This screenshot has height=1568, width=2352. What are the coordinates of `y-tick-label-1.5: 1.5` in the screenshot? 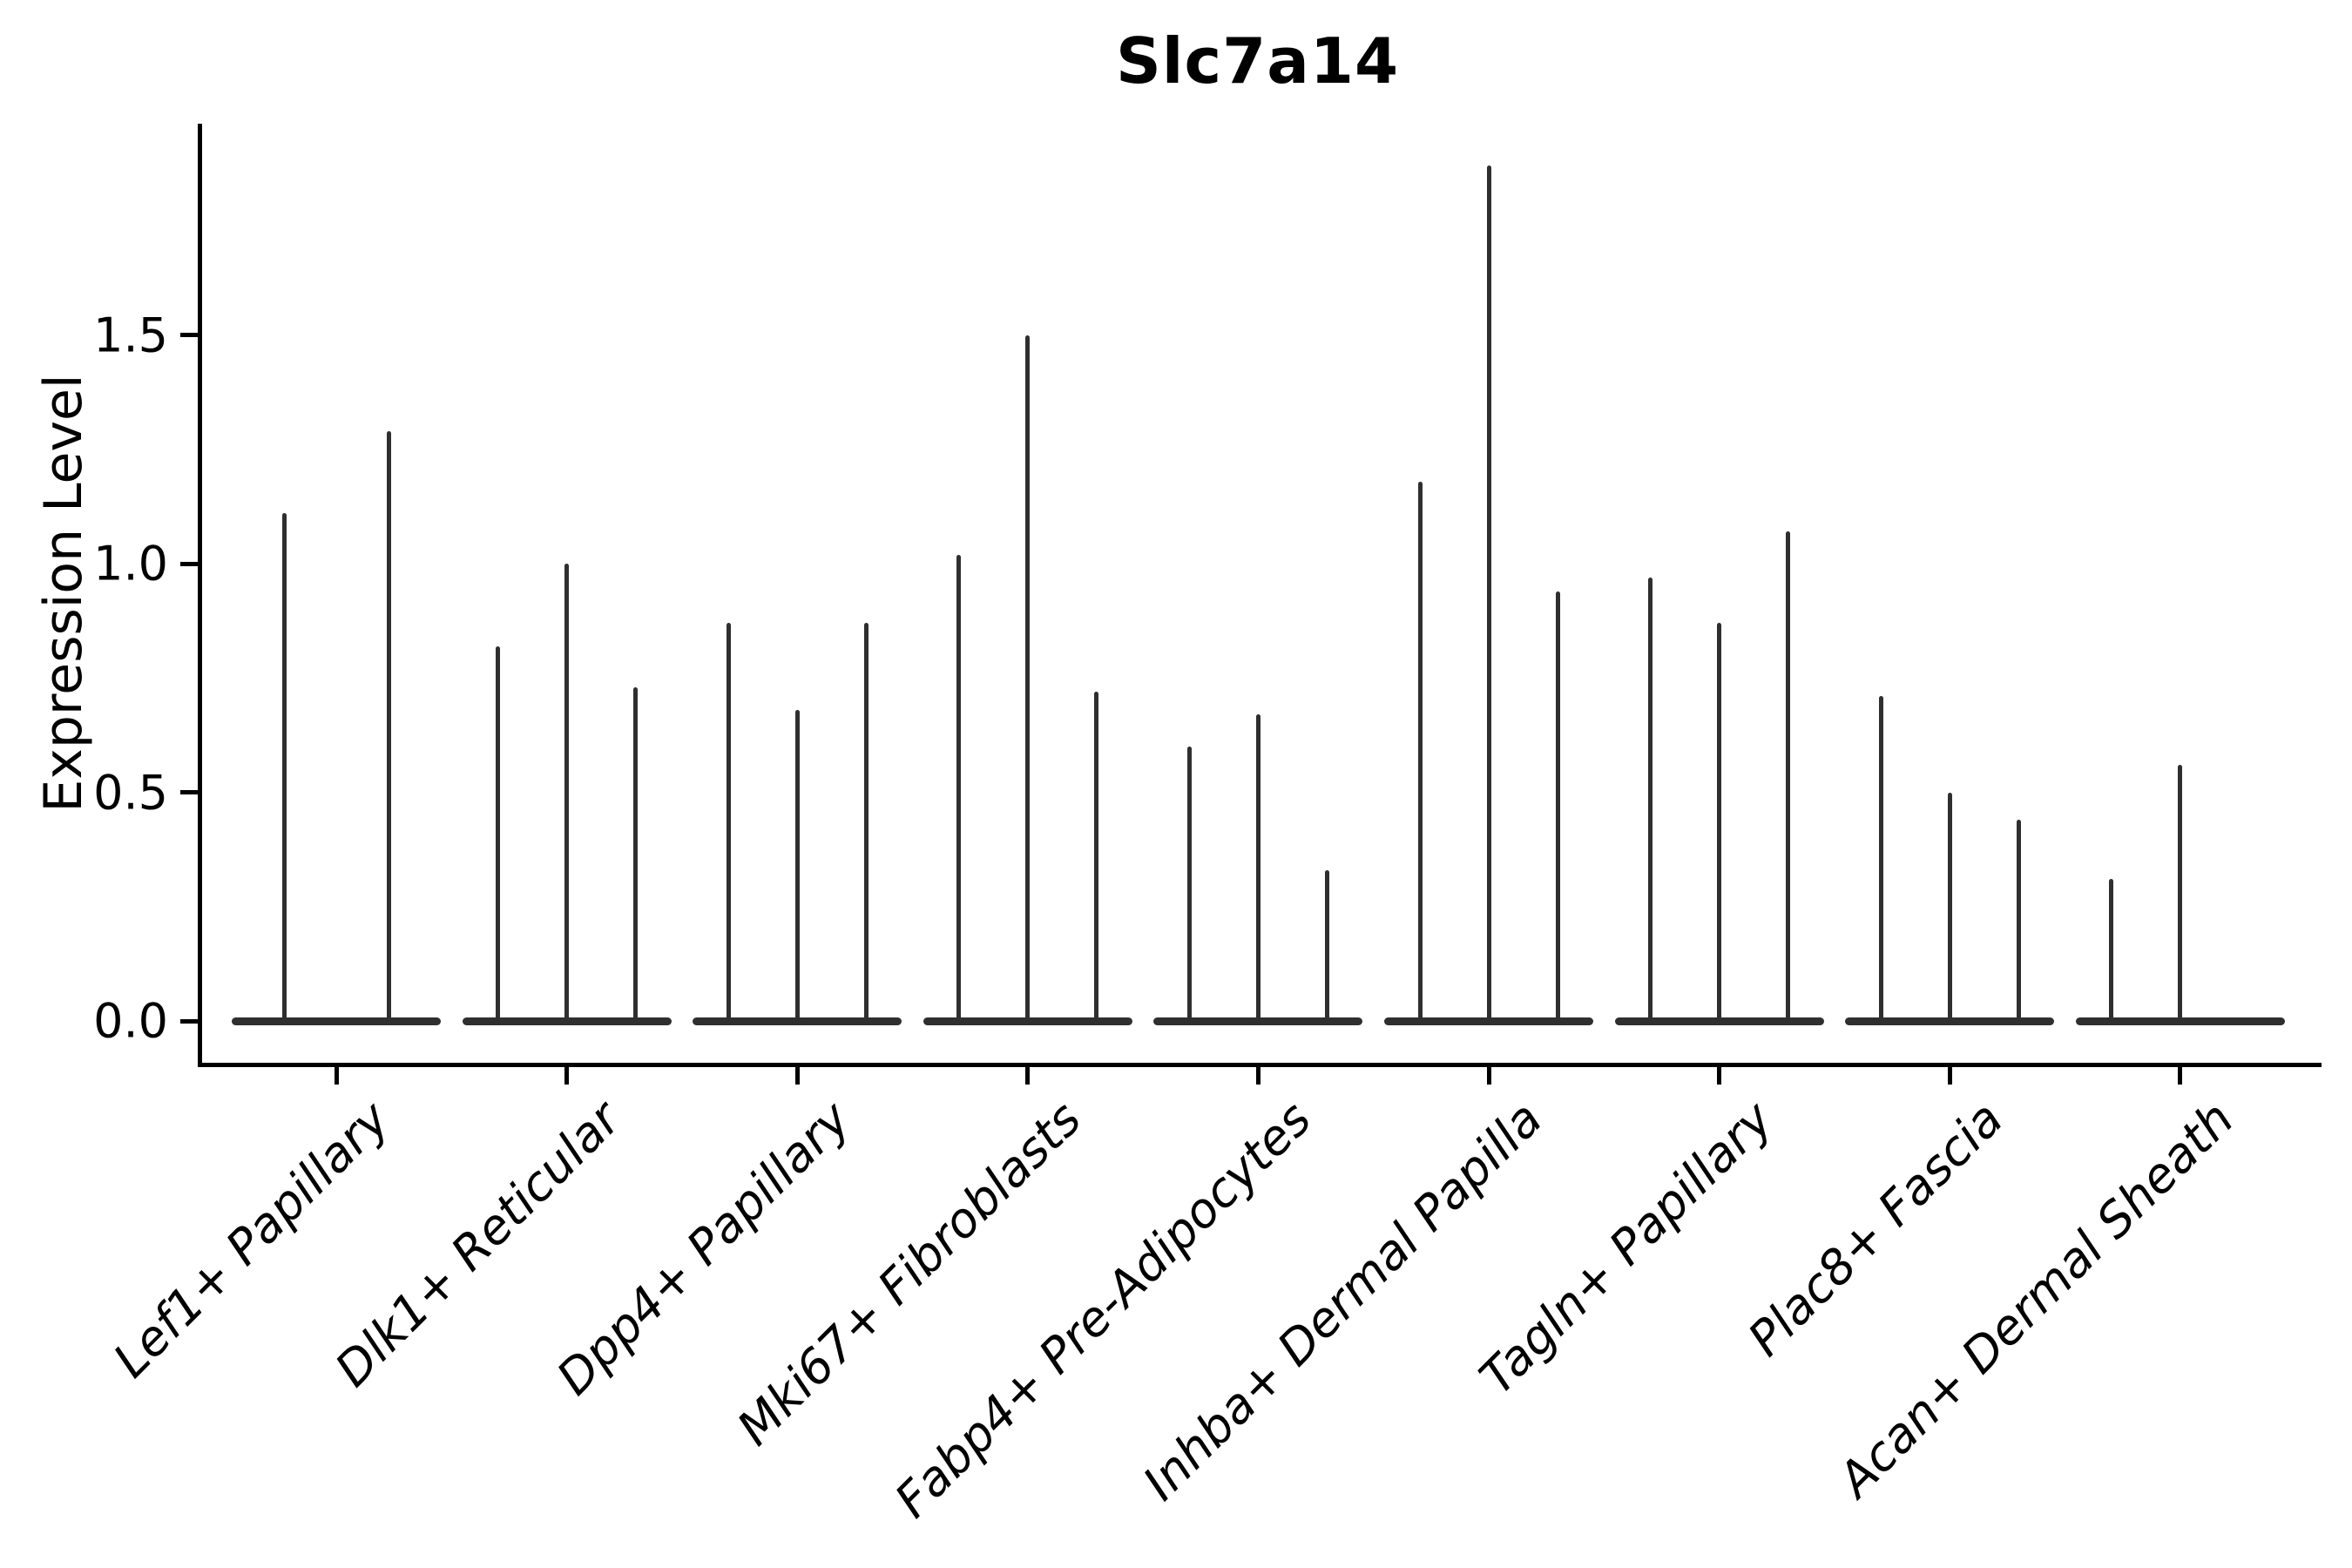 It's located at (130, 335).